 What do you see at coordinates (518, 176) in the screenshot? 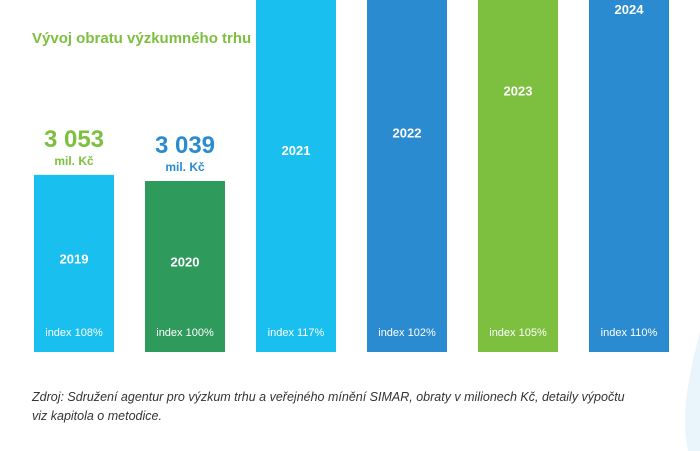
I see `bar-2023` at bounding box center [518, 176].